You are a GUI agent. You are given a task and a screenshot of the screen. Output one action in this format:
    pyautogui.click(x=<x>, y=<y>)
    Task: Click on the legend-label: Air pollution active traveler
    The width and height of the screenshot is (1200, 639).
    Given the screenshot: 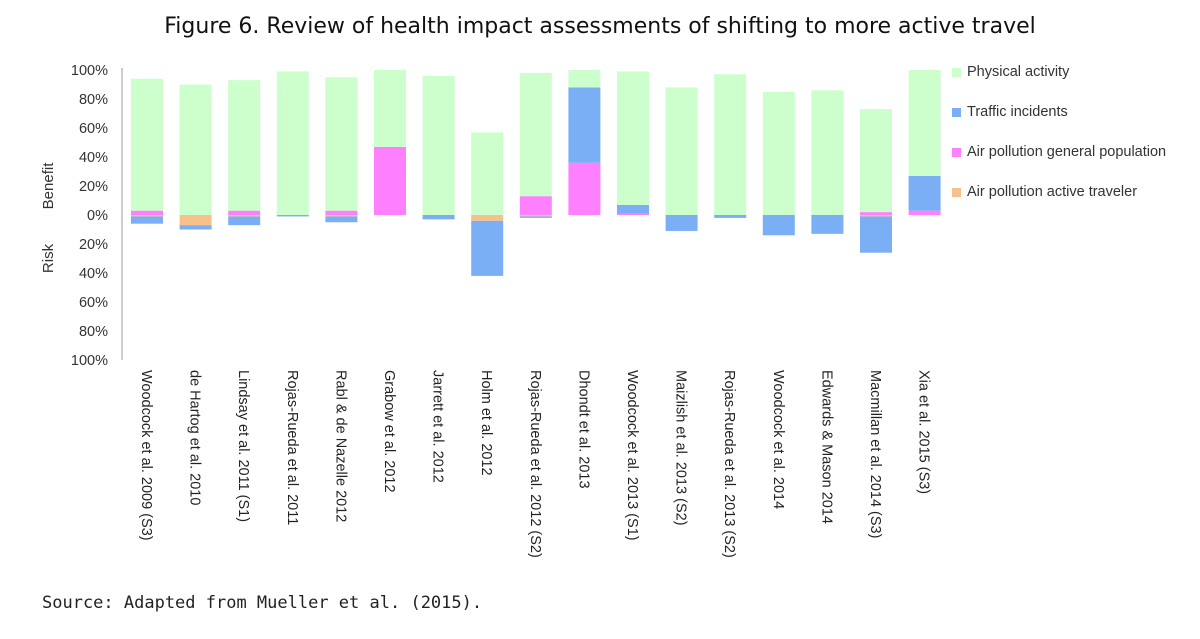 What is the action you would take?
    pyautogui.click(x=1052, y=192)
    